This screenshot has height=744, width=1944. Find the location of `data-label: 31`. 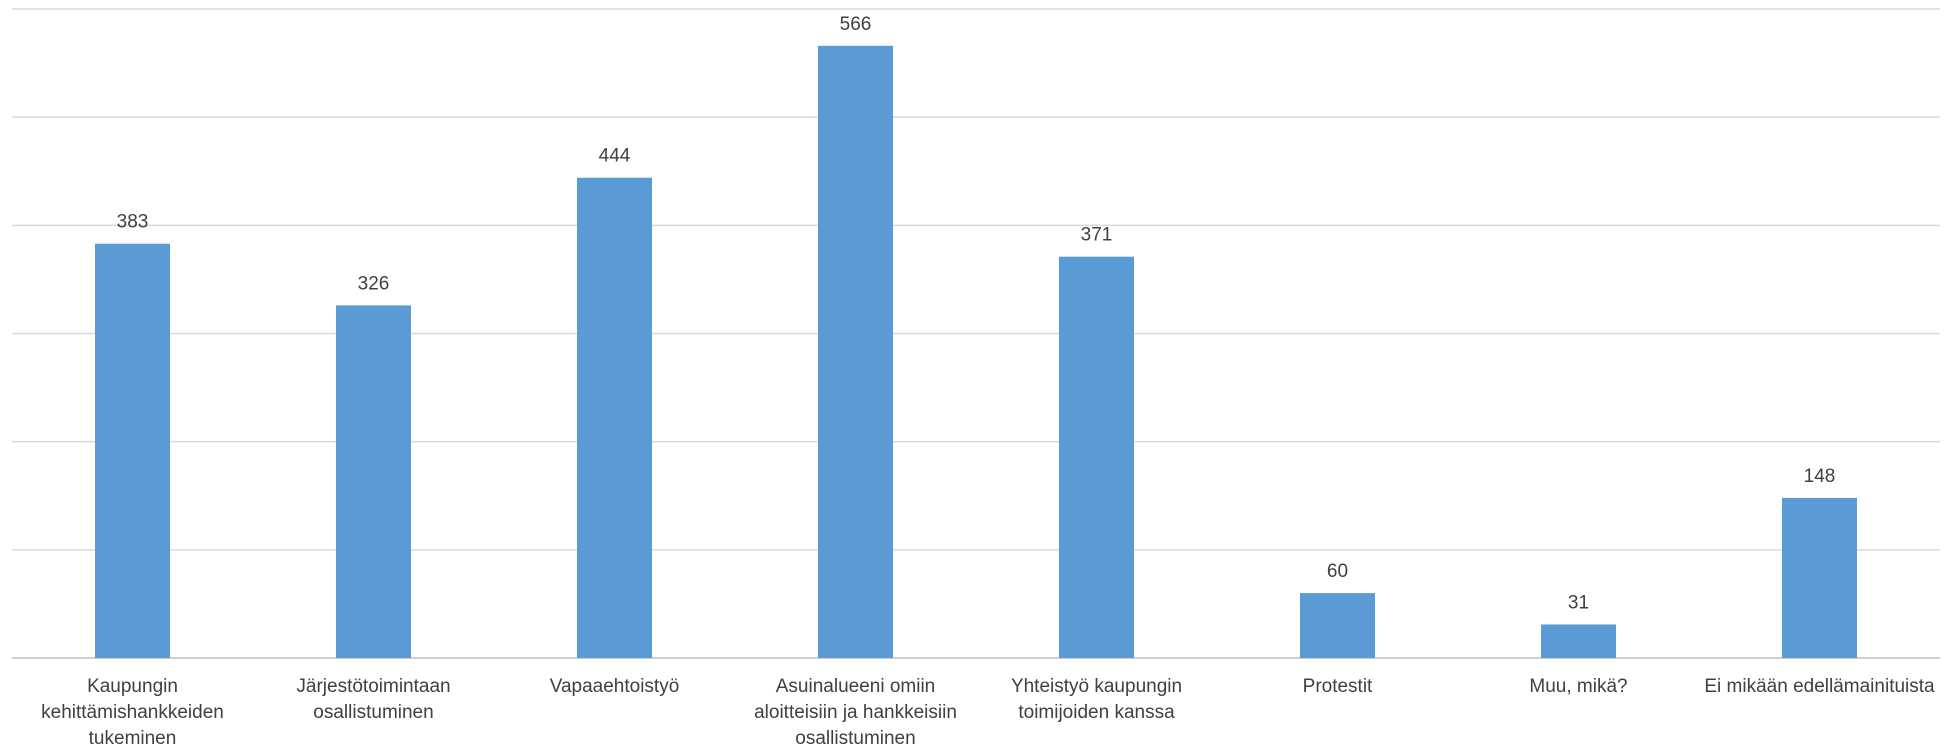

data-label: 31 is located at coordinates (1578, 602).